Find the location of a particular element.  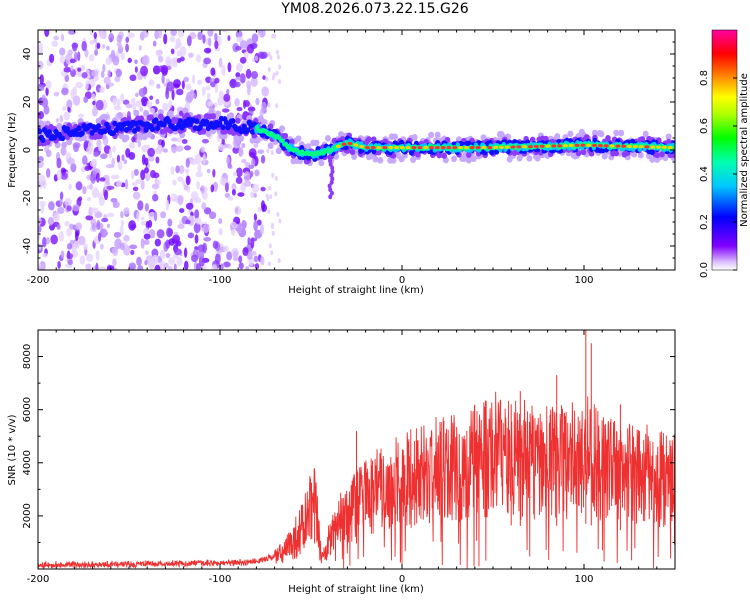

colorbar-tick-label: 0.2 is located at coordinates (704, 222).